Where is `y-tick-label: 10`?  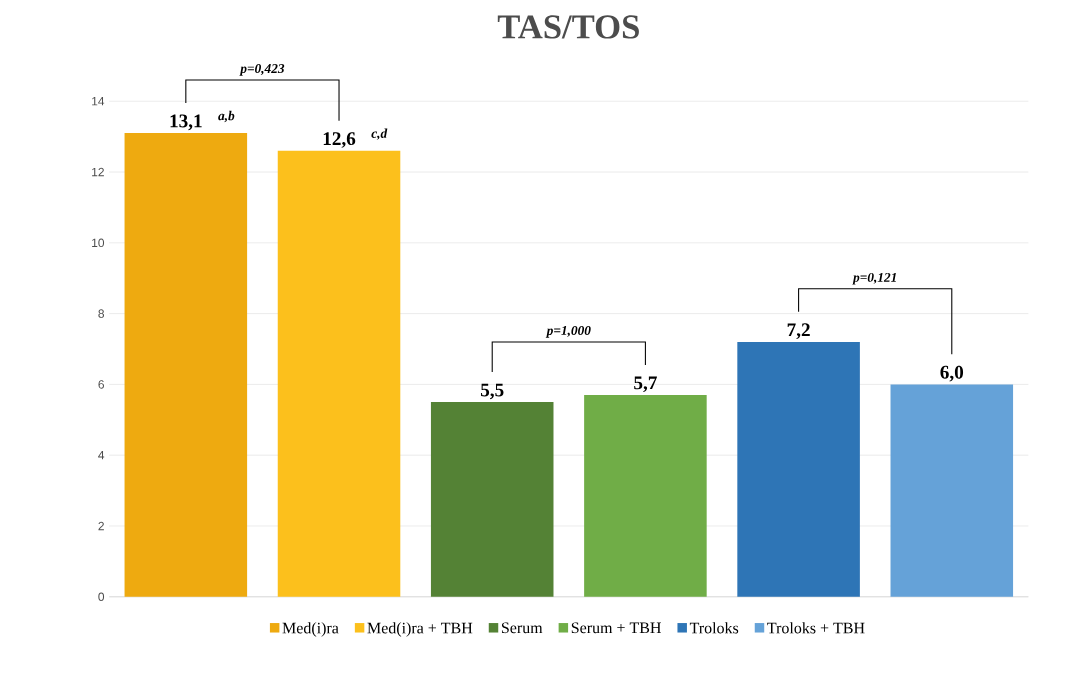 y-tick-label: 10 is located at coordinates (98, 243).